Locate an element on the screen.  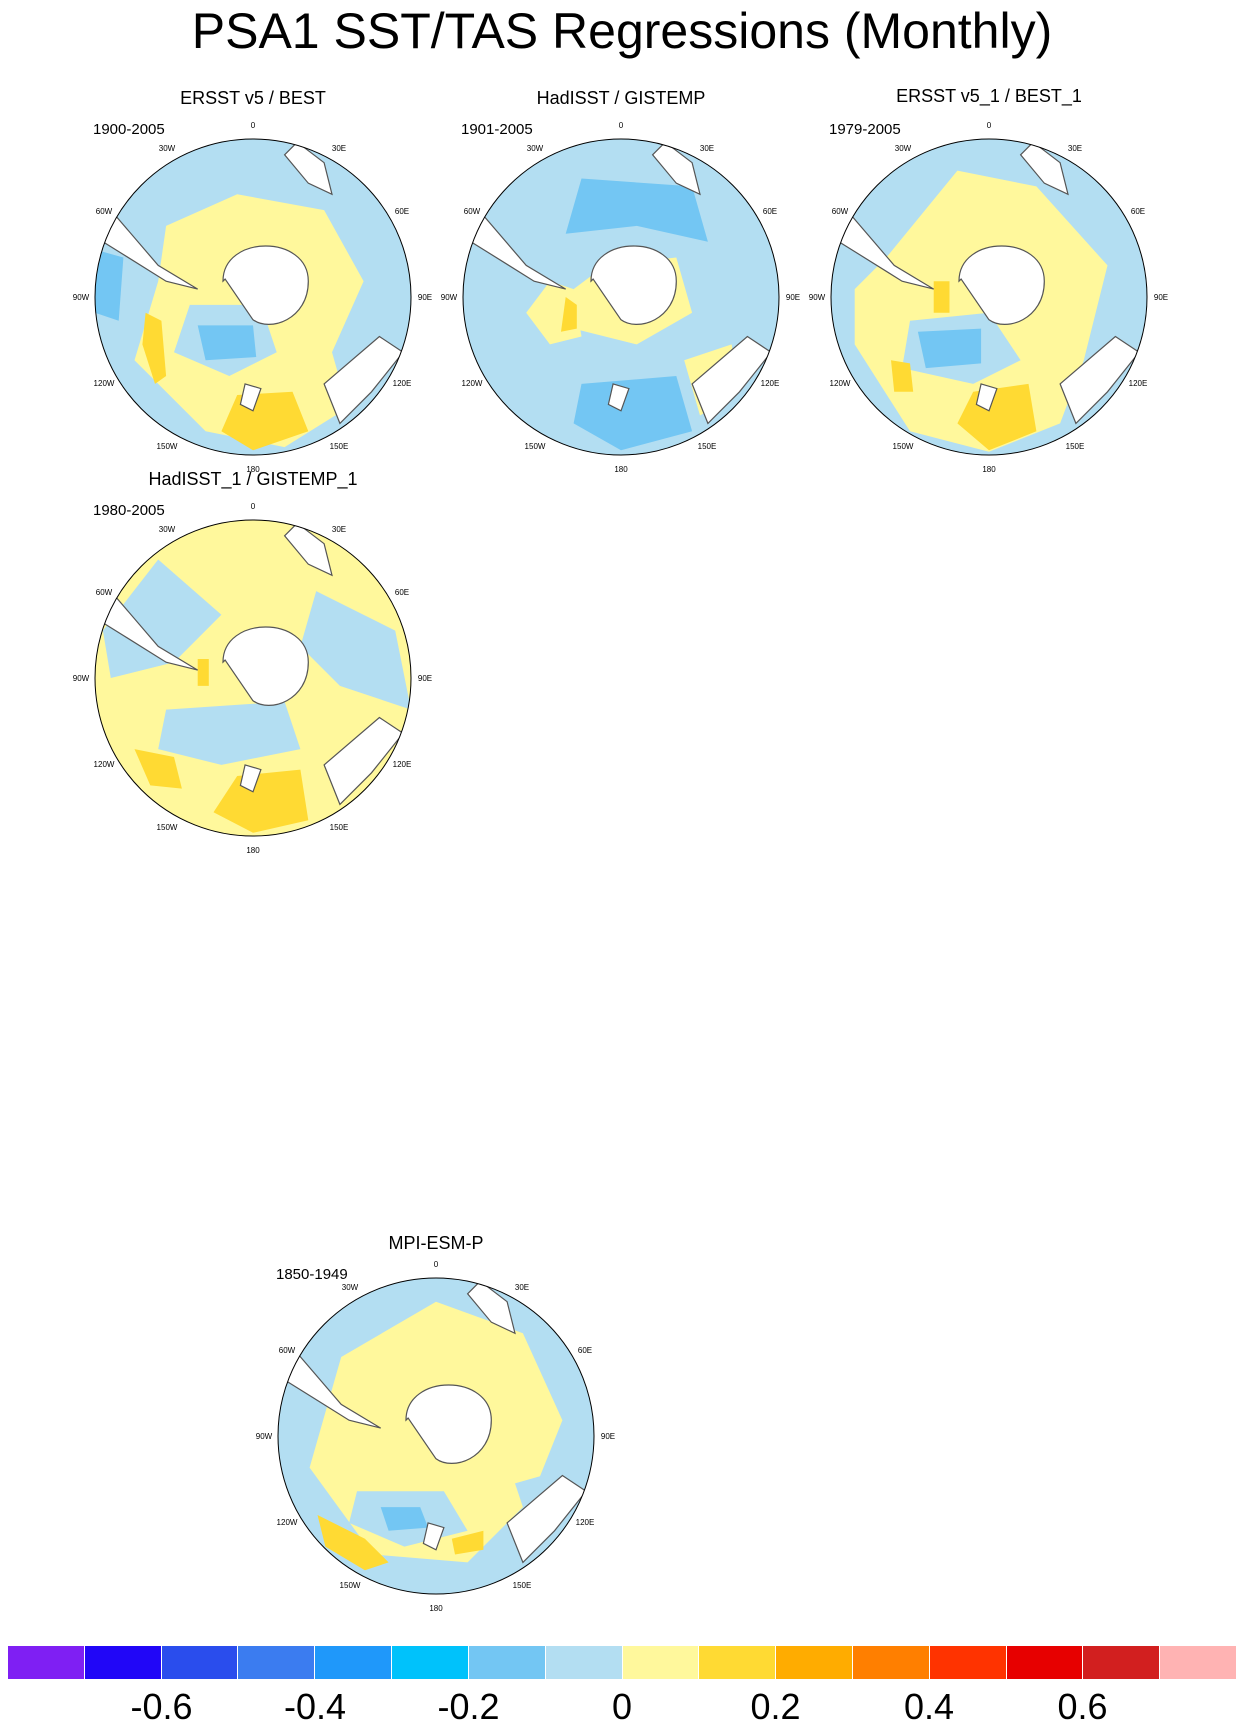
colorbar-label: 0.4 is located at coordinates (929, 1706).